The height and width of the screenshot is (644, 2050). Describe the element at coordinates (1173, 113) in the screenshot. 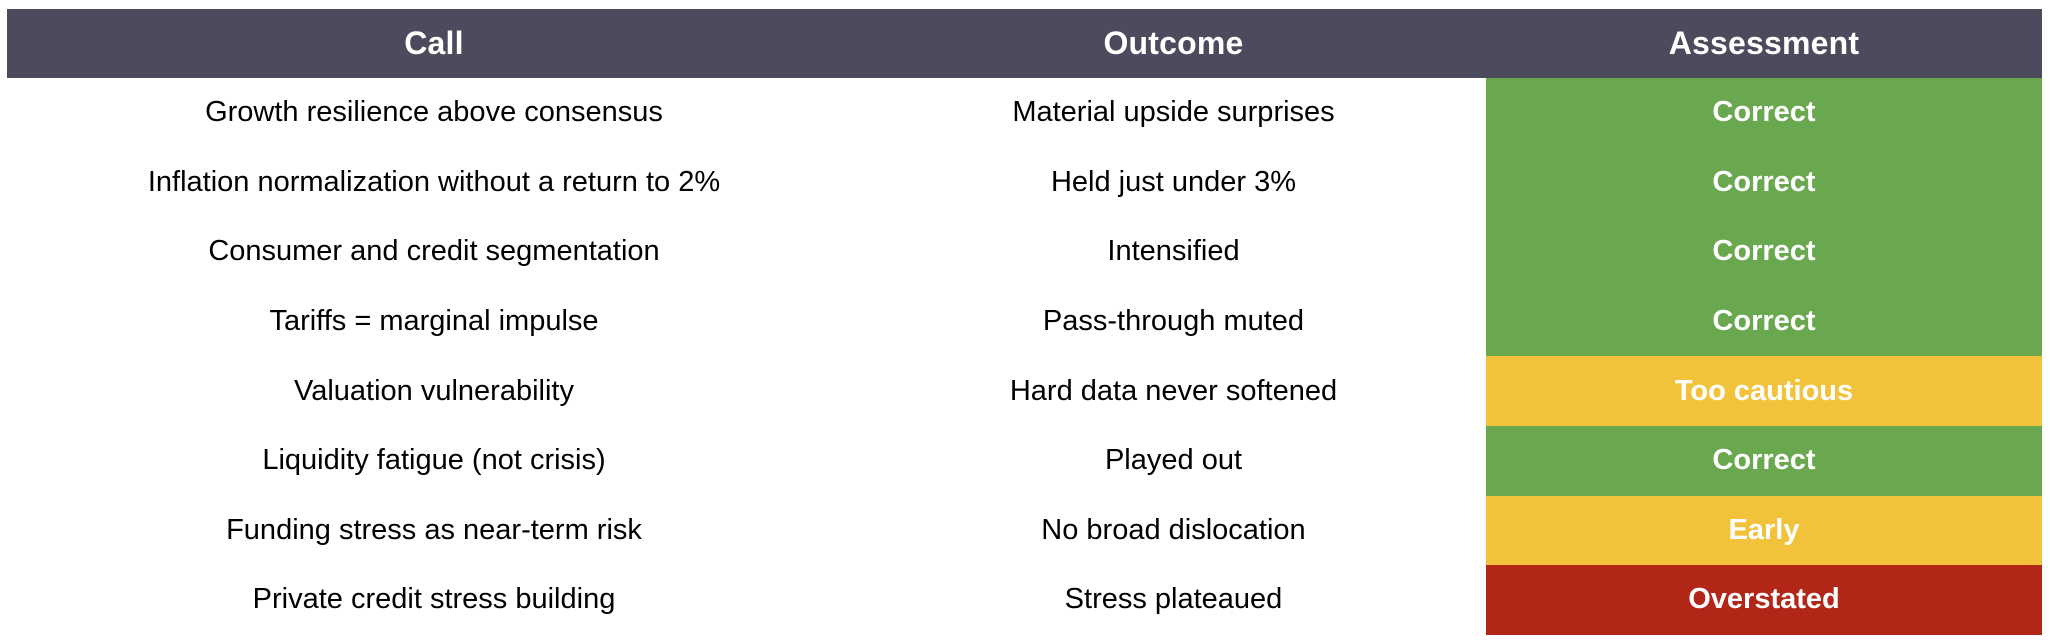

I see `outcome-cell: Material upside surprises` at that location.